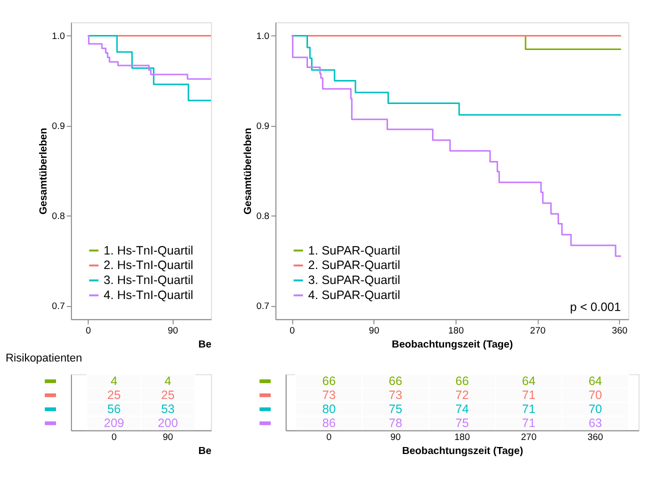 Image resolution: width=647 pixels, height=486 pixels. What do you see at coordinates (149, 250) in the screenshot?
I see `legend-label: 1. Hs-TnI-Quartil` at bounding box center [149, 250].